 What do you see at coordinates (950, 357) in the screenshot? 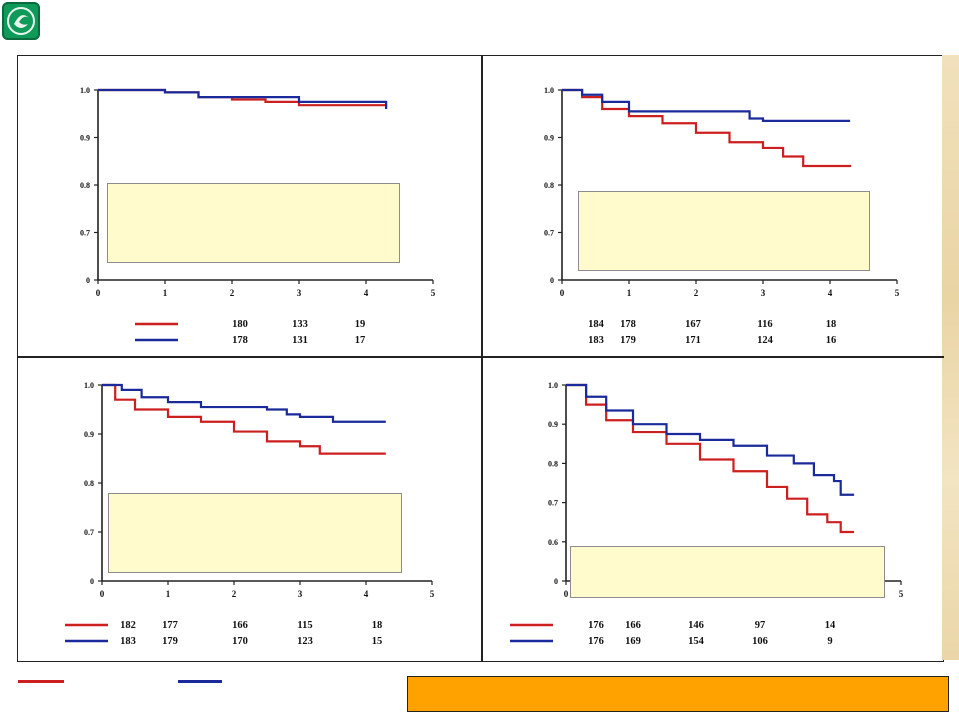
I see `side-texture` at bounding box center [950, 357].